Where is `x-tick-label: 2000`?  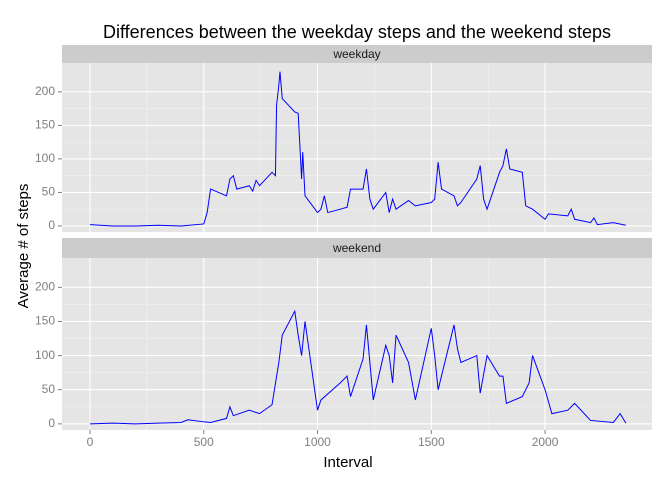
x-tick-label: 2000 is located at coordinates (545, 442).